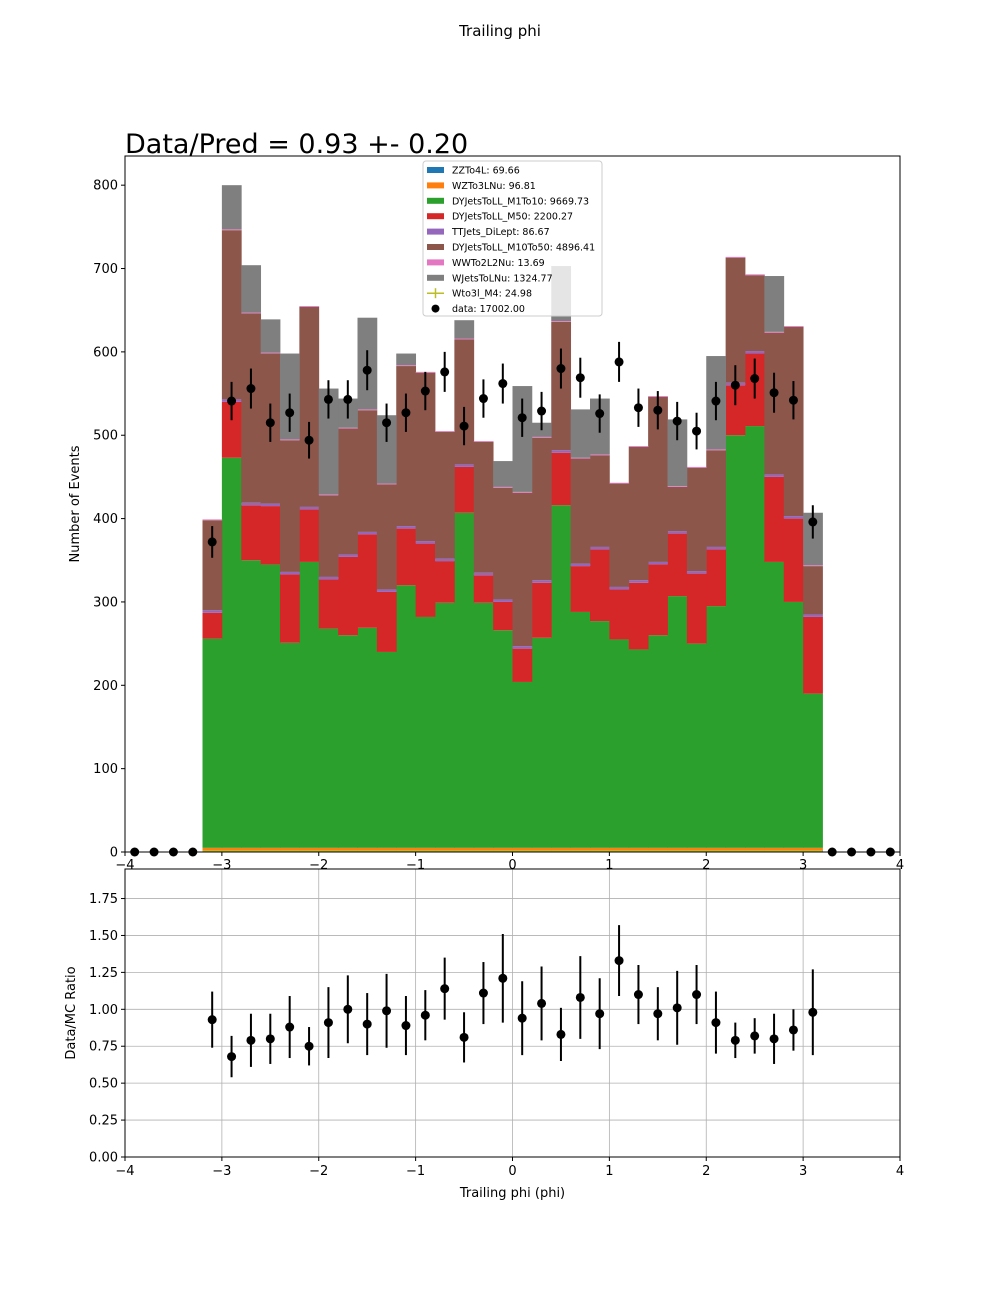 This screenshot has width=1000, height=1300. I want to click on y-tick-label: 0.25, so click(103, 1121).